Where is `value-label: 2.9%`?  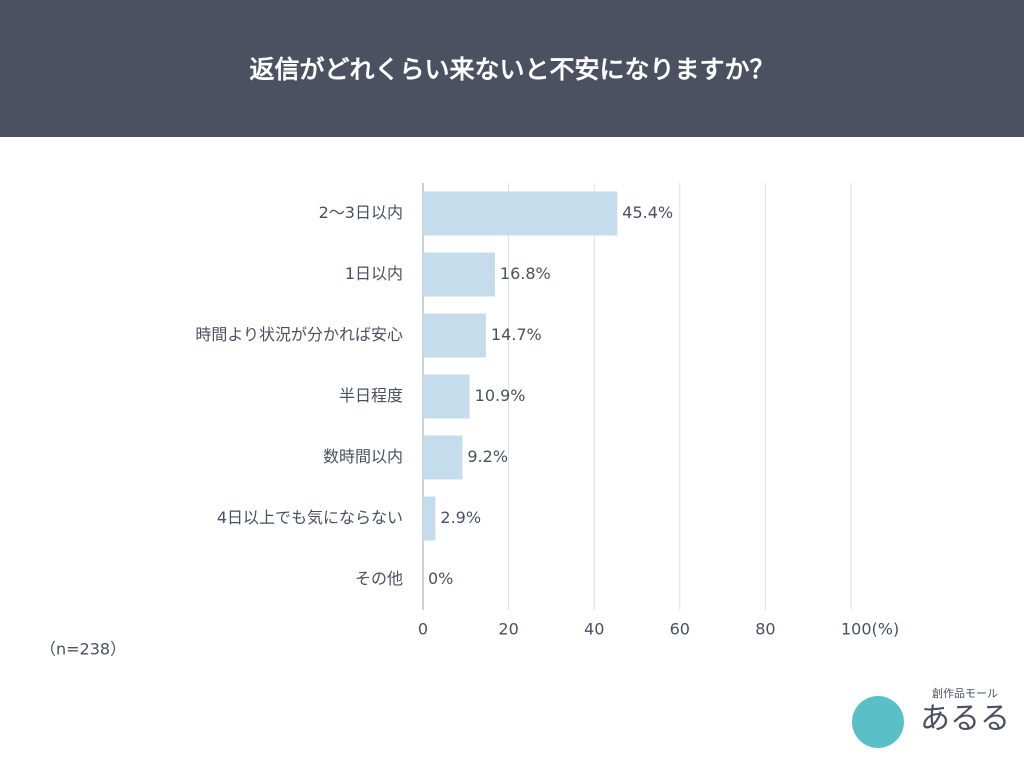
value-label: 2.9% is located at coordinates (460, 517).